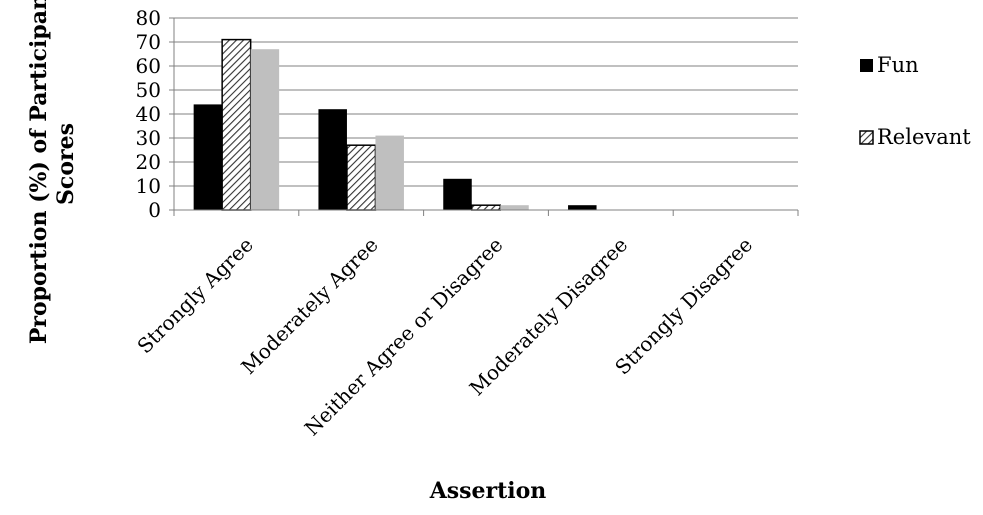 Image resolution: width=983 pixels, height=515 pixels. I want to click on y-tick-label: 70, so click(148, 42).